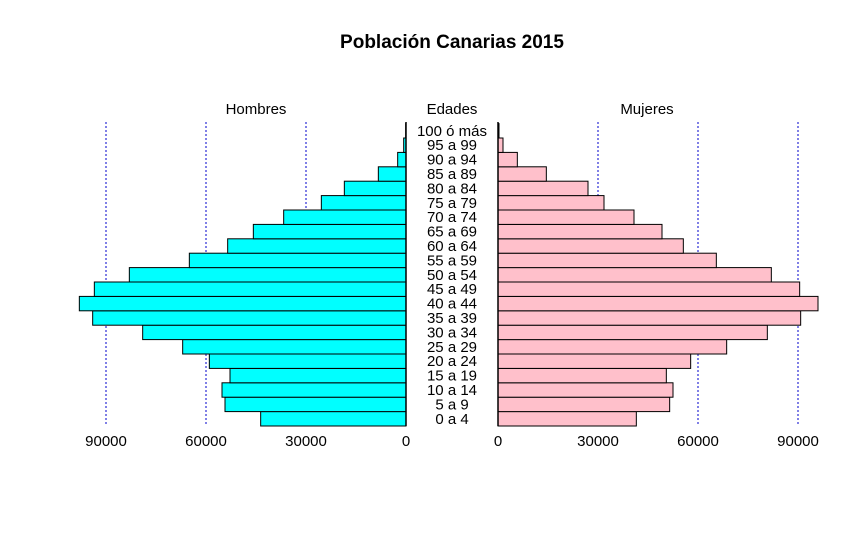 The image size is (866, 553). What do you see at coordinates (452, 42) in the screenshot?
I see `chart-title: Población Canarias 2015` at bounding box center [452, 42].